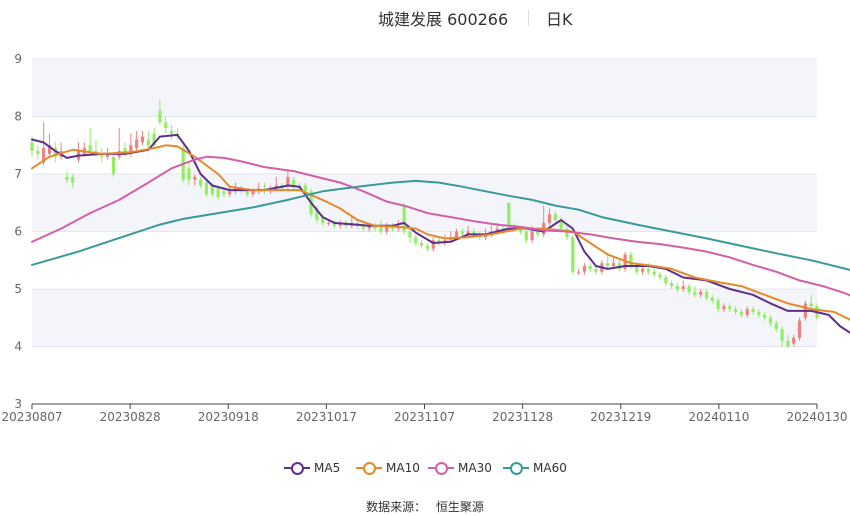 The image size is (850, 516). Describe the element at coordinates (18, 59) in the screenshot. I see `y-tick-label: 9` at that location.